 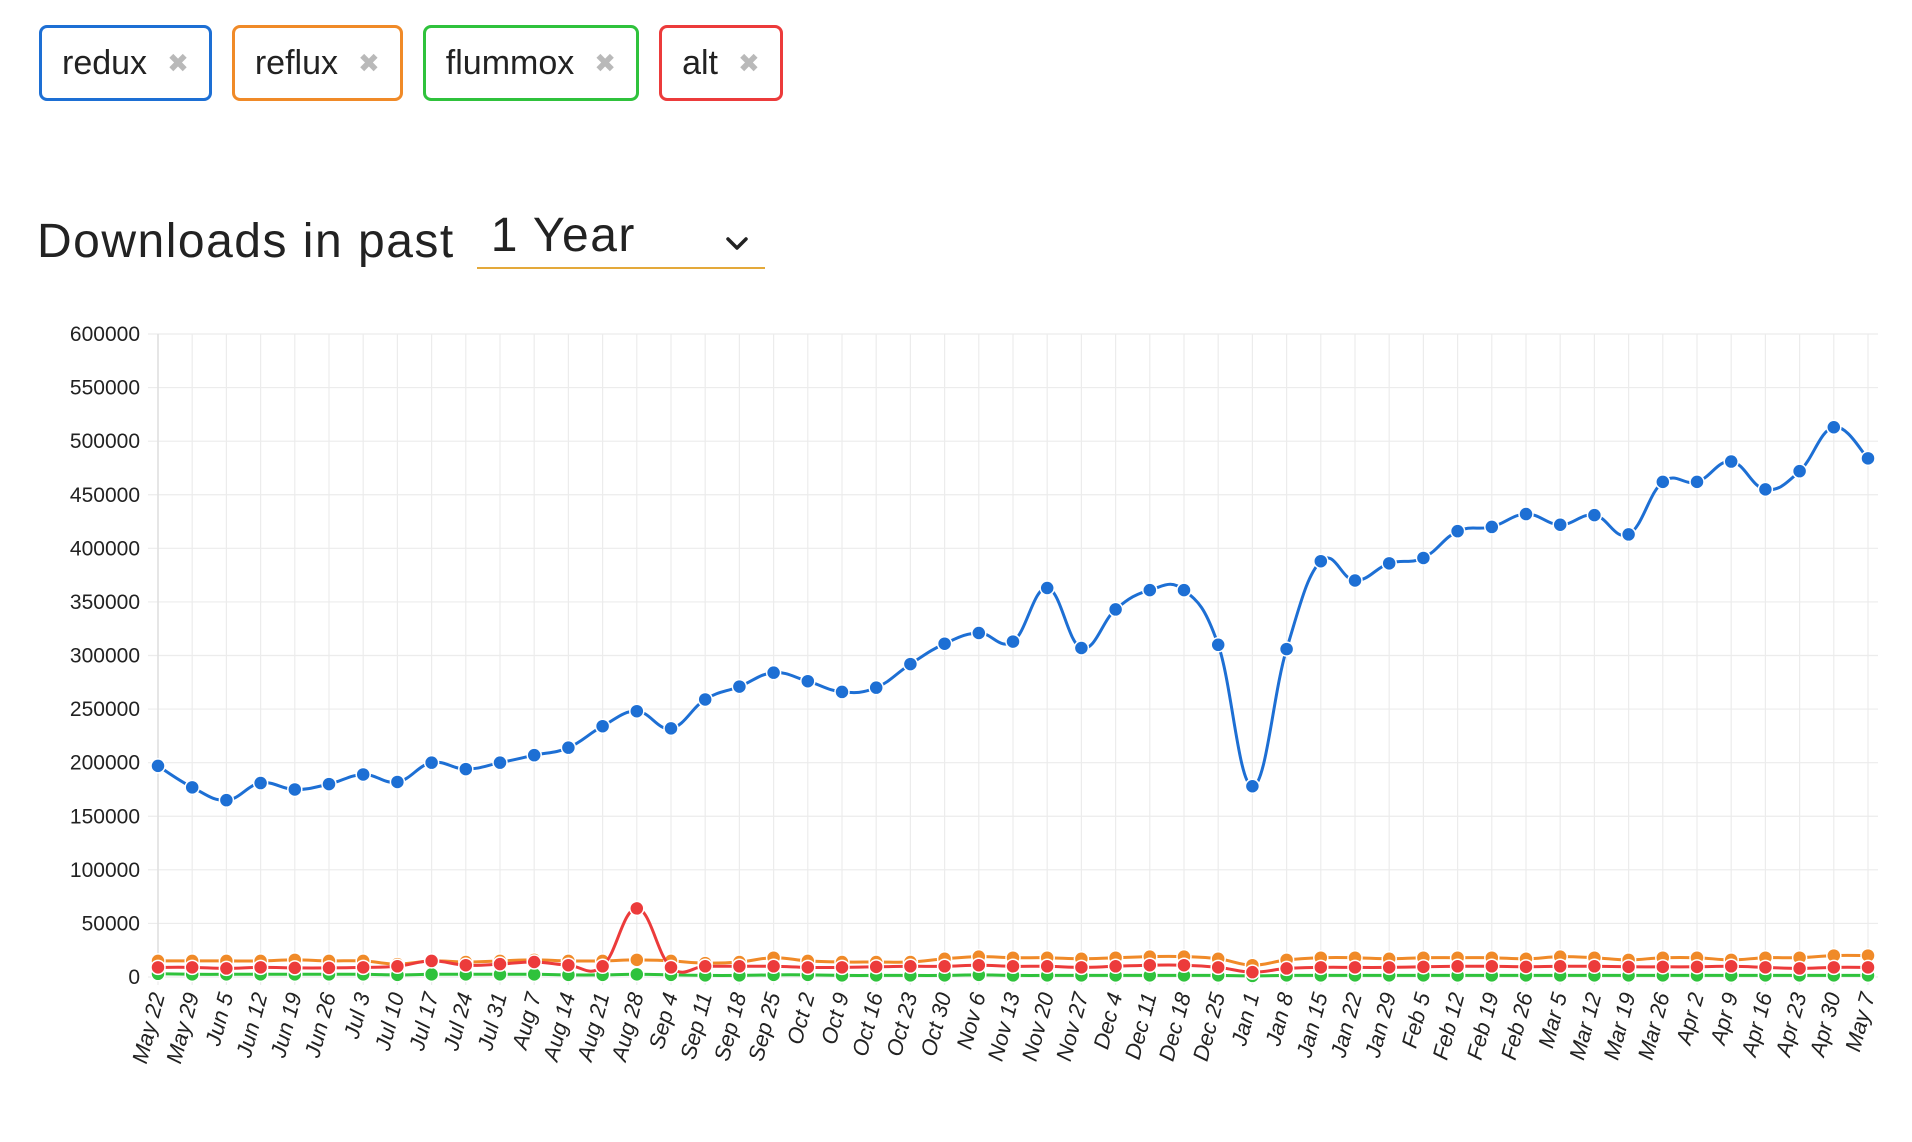 What do you see at coordinates (125, 63) in the screenshot?
I see `package-tag-redux: redux ✖` at bounding box center [125, 63].